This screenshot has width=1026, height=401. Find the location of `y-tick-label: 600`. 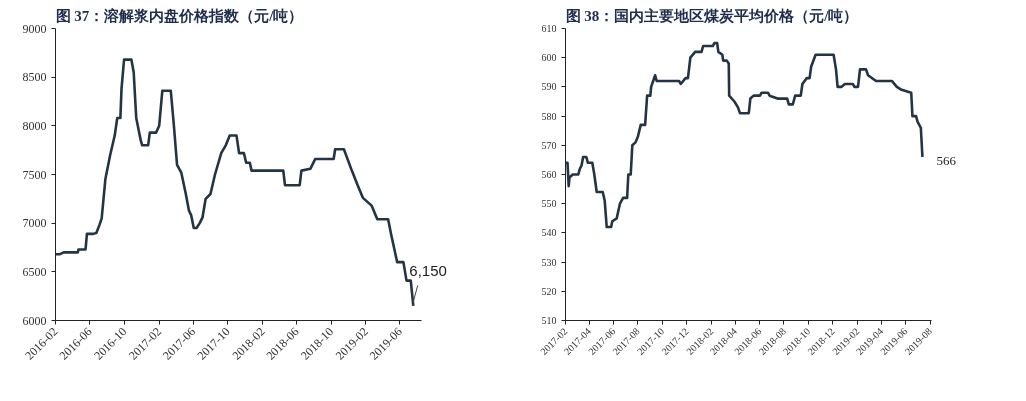

y-tick-label: 600 is located at coordinates (549, 58).